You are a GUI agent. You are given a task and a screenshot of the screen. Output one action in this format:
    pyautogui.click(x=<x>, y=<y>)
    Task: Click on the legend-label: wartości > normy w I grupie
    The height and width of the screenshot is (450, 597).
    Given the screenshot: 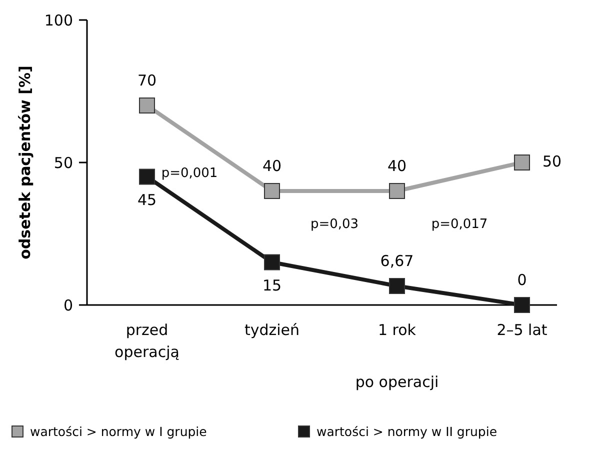 What is the action you would take?
    pyautogui.click(x=119, y=431)
    